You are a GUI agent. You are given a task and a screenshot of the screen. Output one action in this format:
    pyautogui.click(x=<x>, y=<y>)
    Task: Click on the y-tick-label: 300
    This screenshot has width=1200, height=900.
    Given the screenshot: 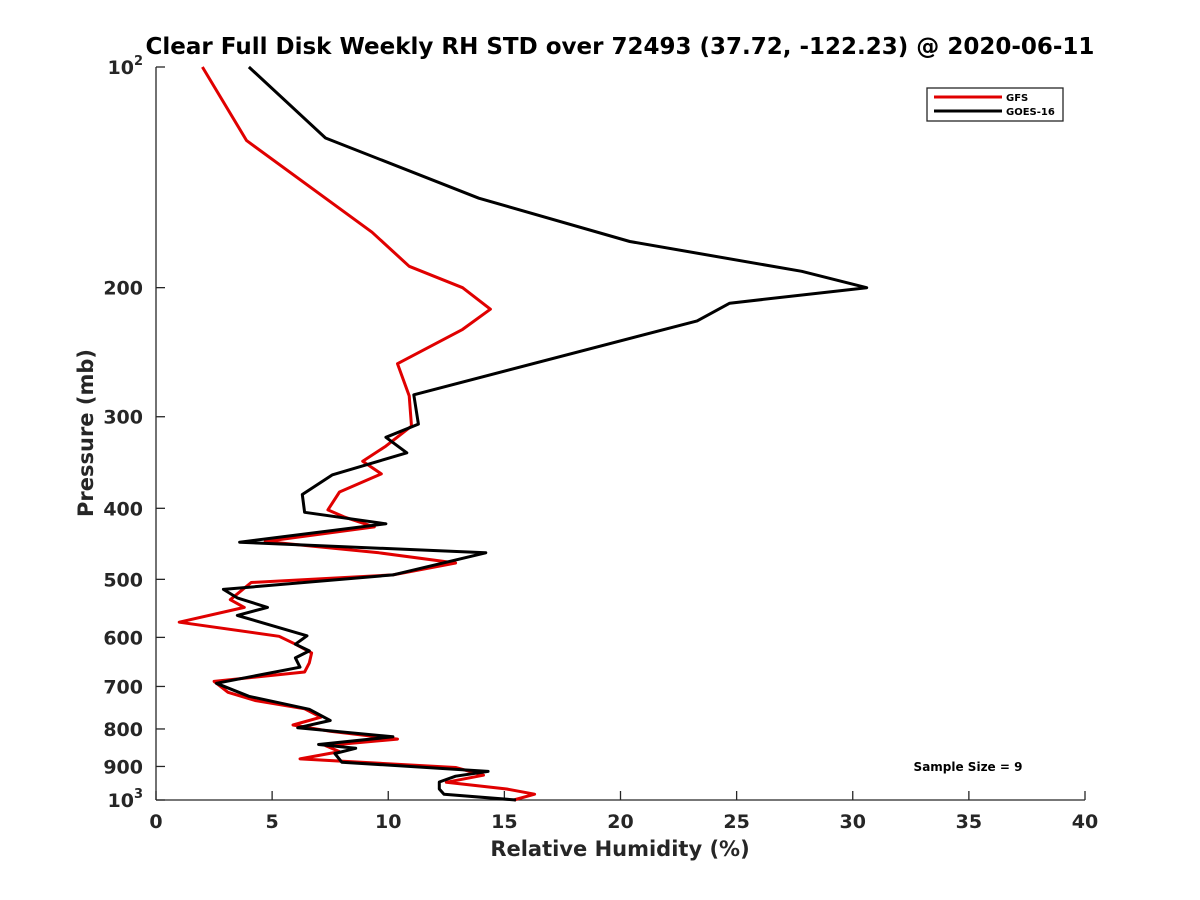 What is the action you would take?
    pyautogui.click(x=123, y=418)
    